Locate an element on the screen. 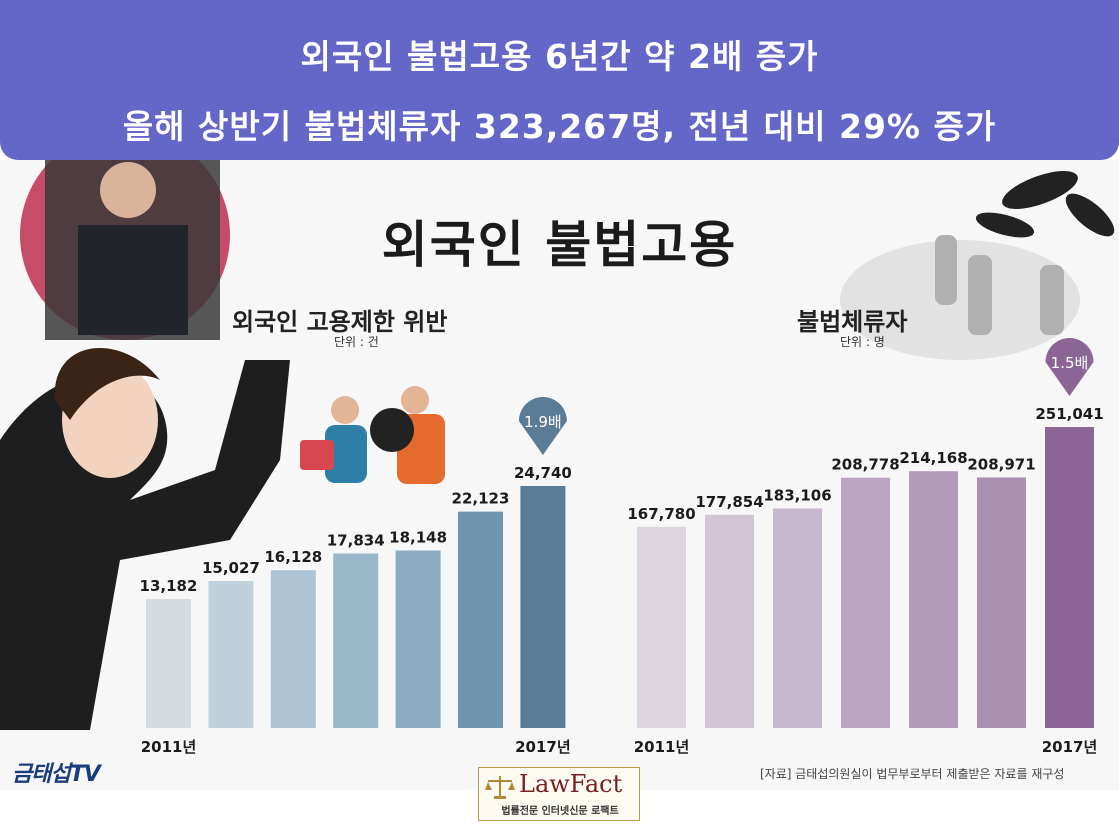 Image resolution: width=1119 pixels, height=835 pixels. data-label: 167,780 is located at coordinates (661, 514).